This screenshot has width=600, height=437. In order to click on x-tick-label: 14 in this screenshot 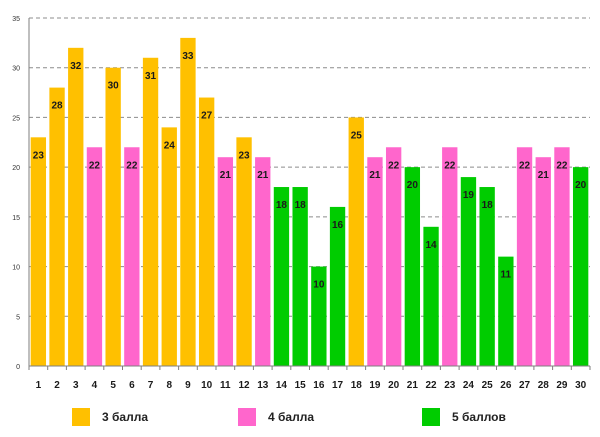, I will do `click(282, 385)`.